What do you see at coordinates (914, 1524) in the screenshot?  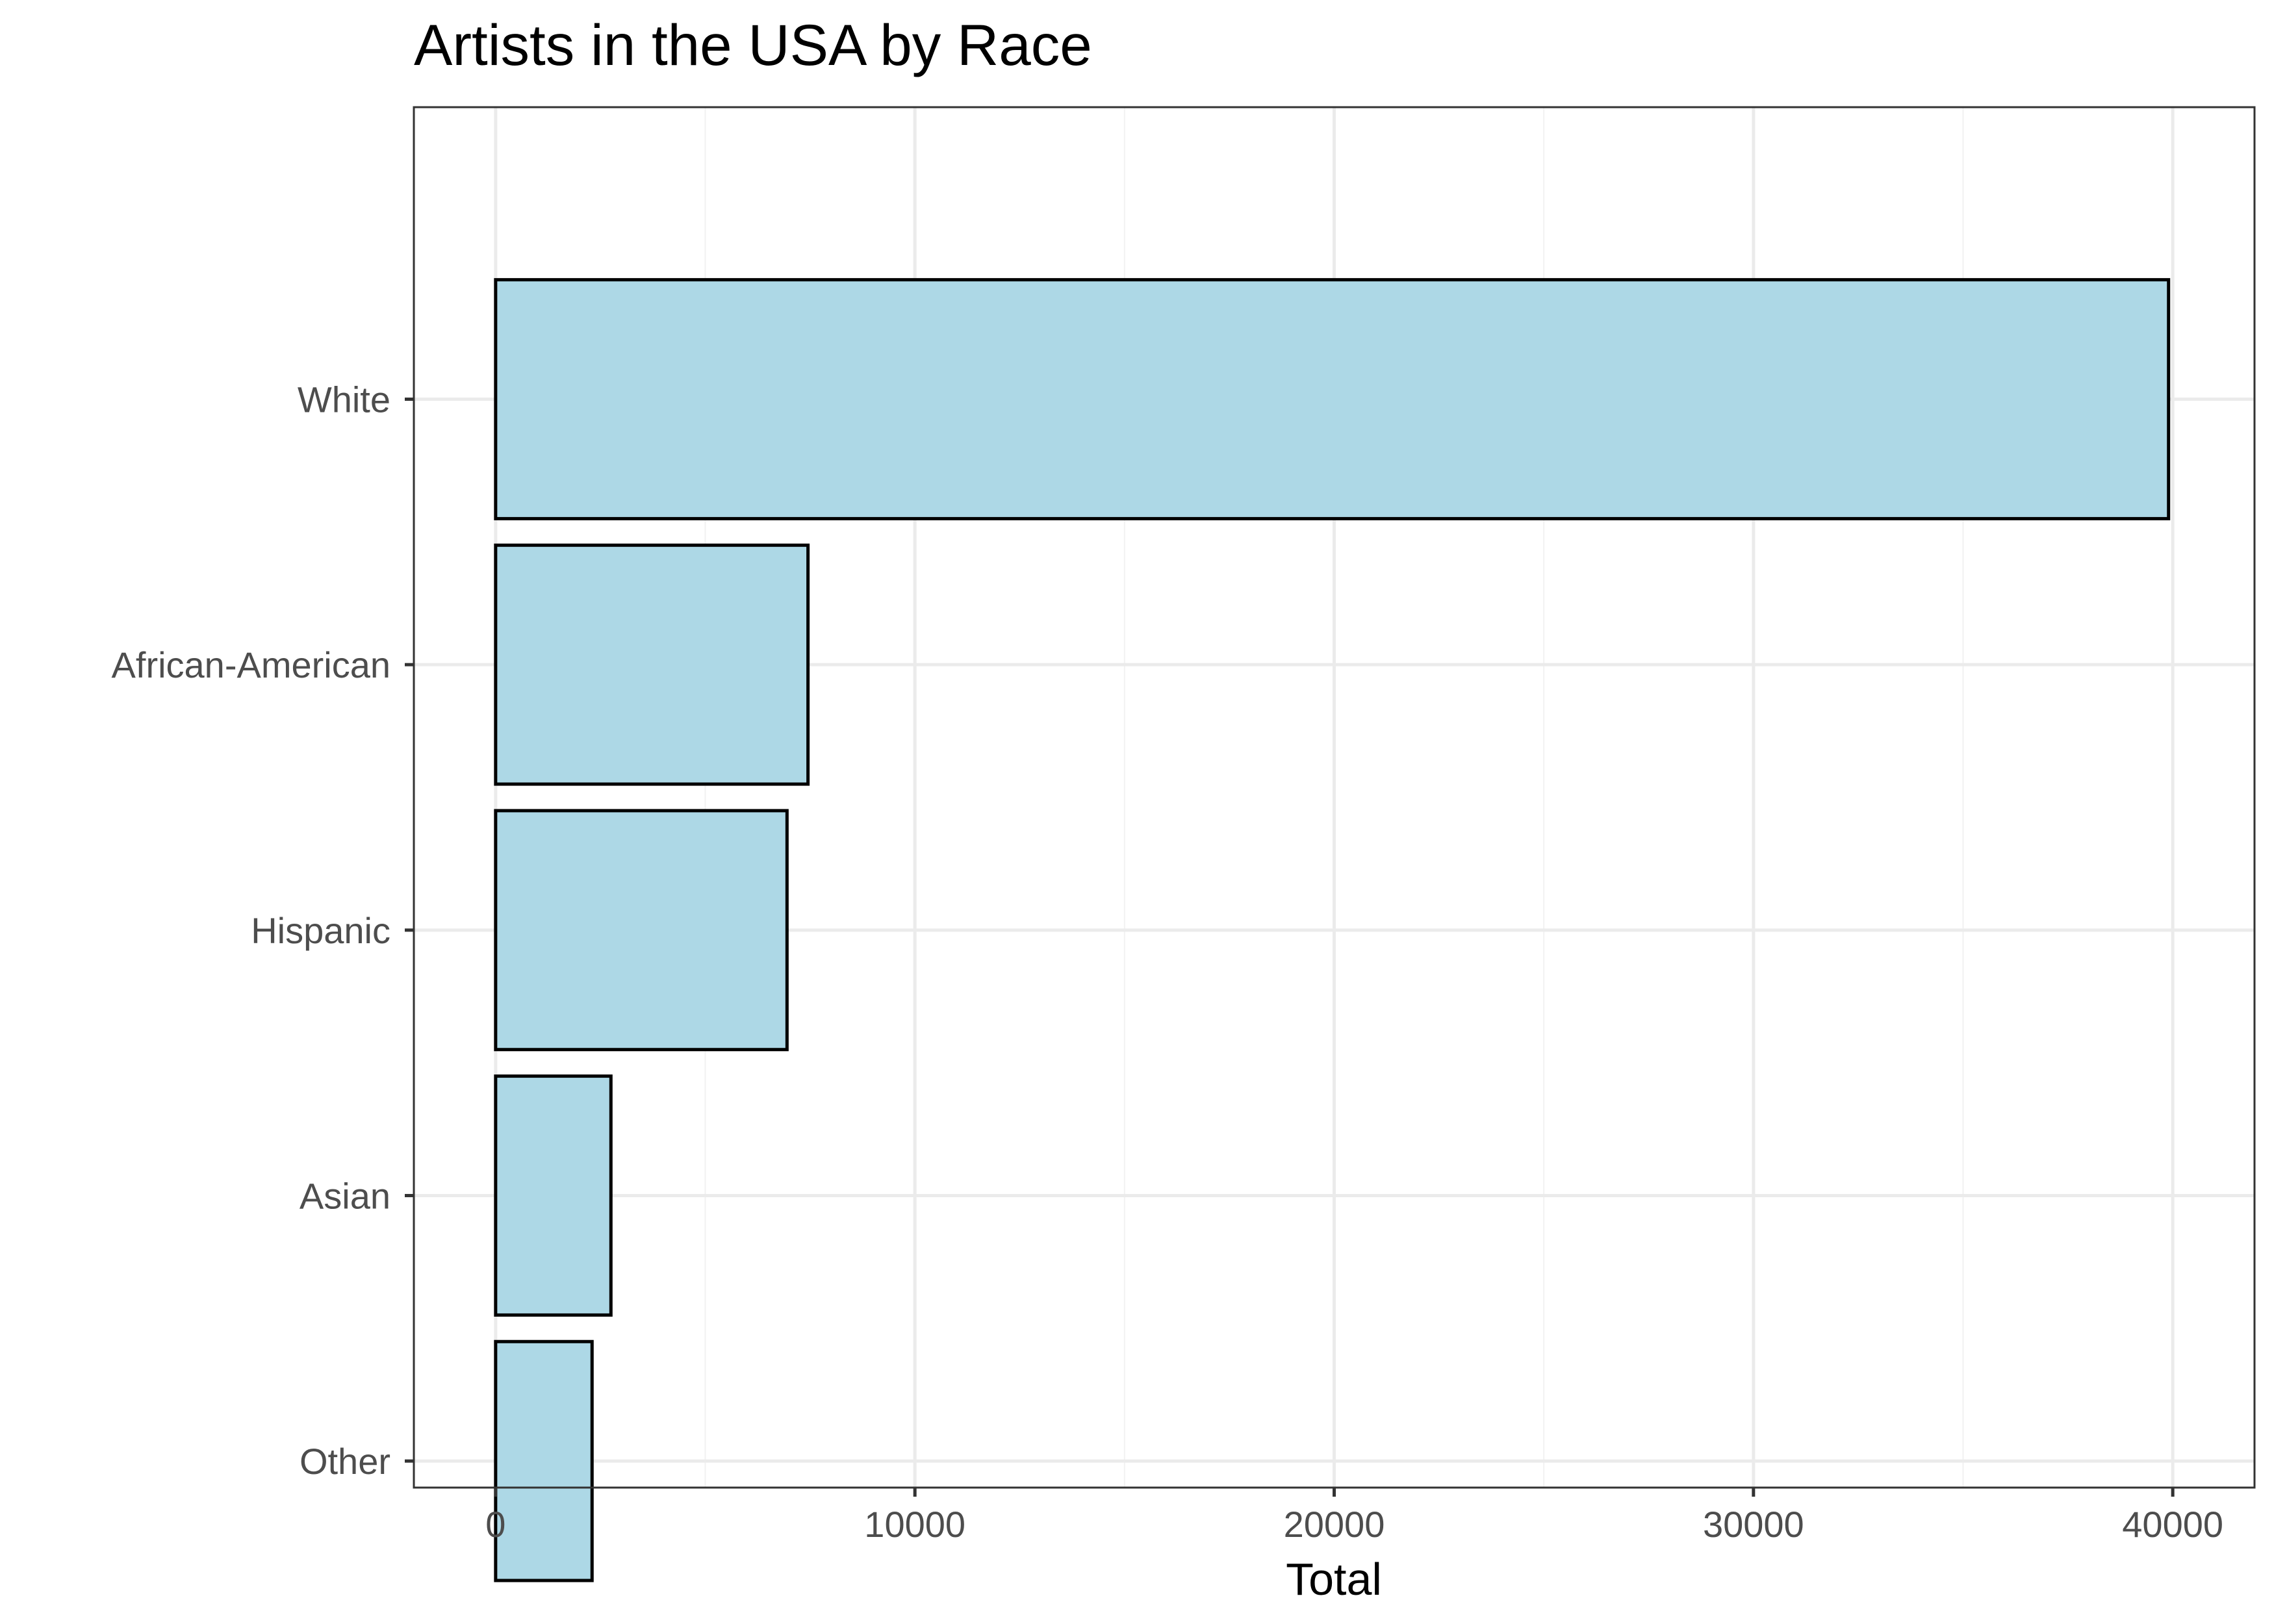 I see `x-tick-label: 10000` at bounding box center [914, 1524].